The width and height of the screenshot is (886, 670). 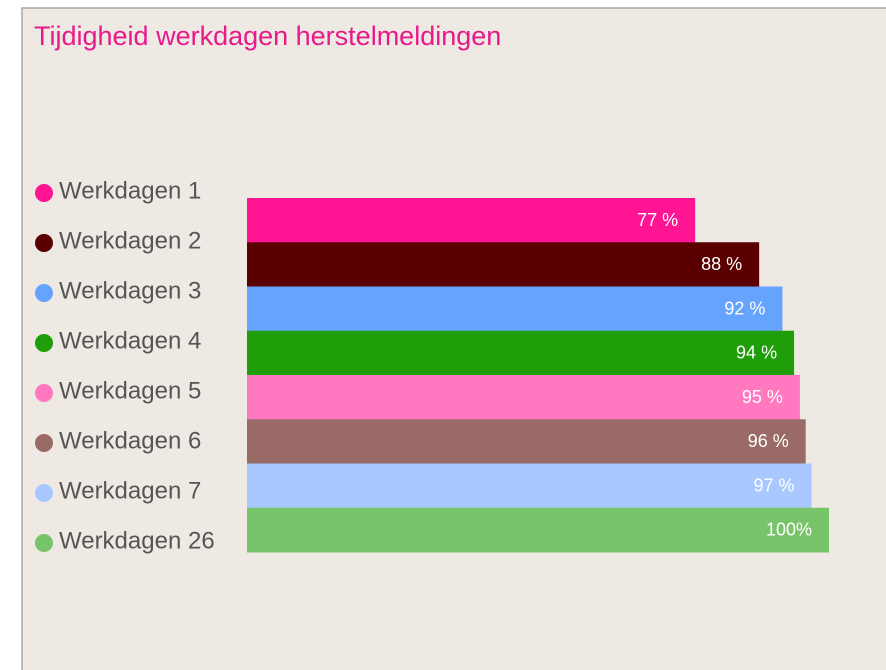 What do you see at coordinates (267, 36) in the screenshot?
I see `chart-title: Tijdigheid werkdagen herstelmeldingen` at bounding box center [267, 36].